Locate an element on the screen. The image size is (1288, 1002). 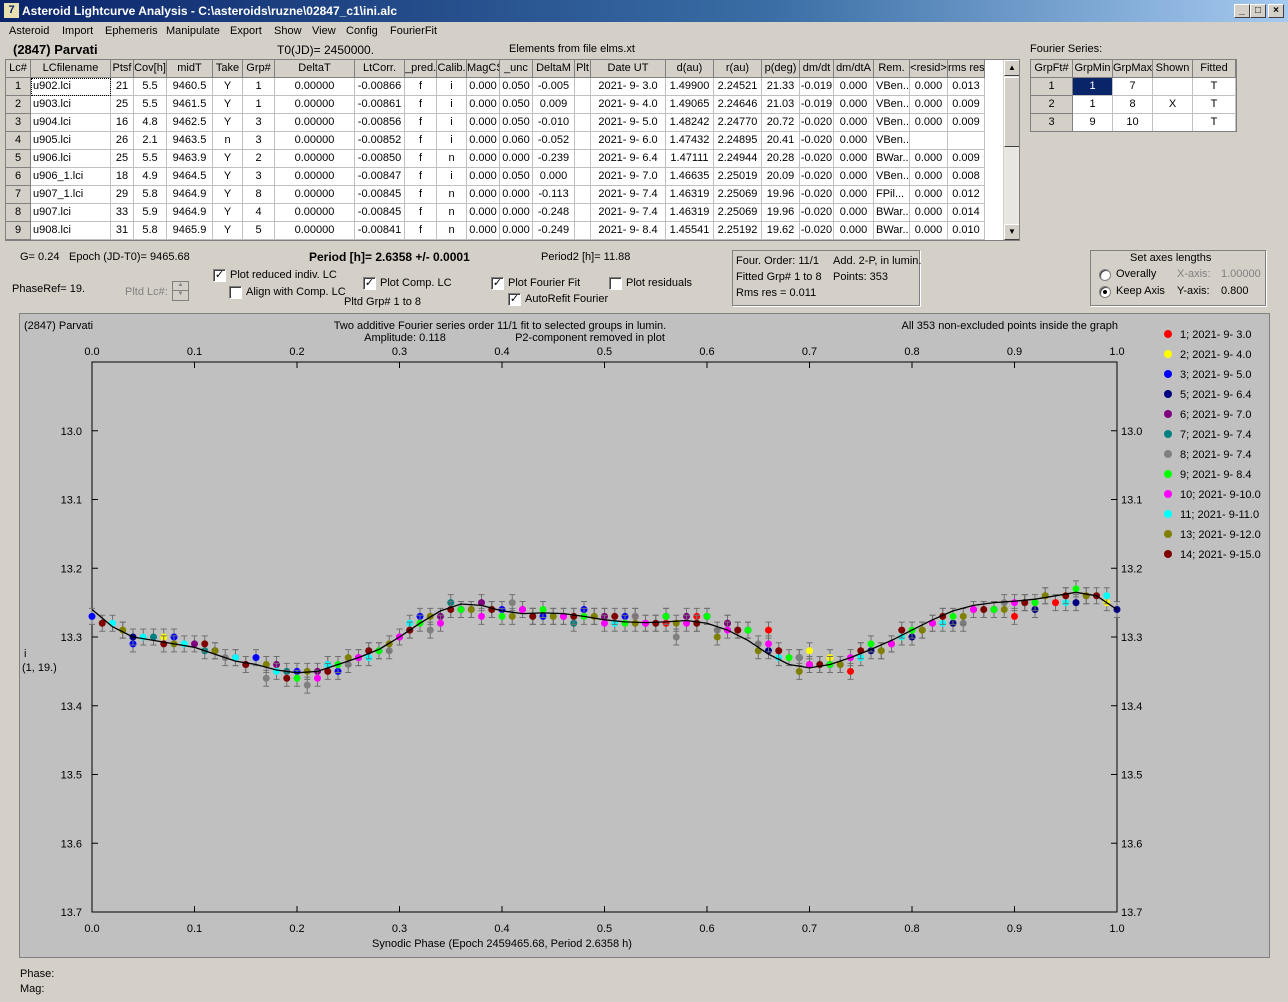
lc-cell: 2021- 9- 7.4 is located at coordinates (628, 195).